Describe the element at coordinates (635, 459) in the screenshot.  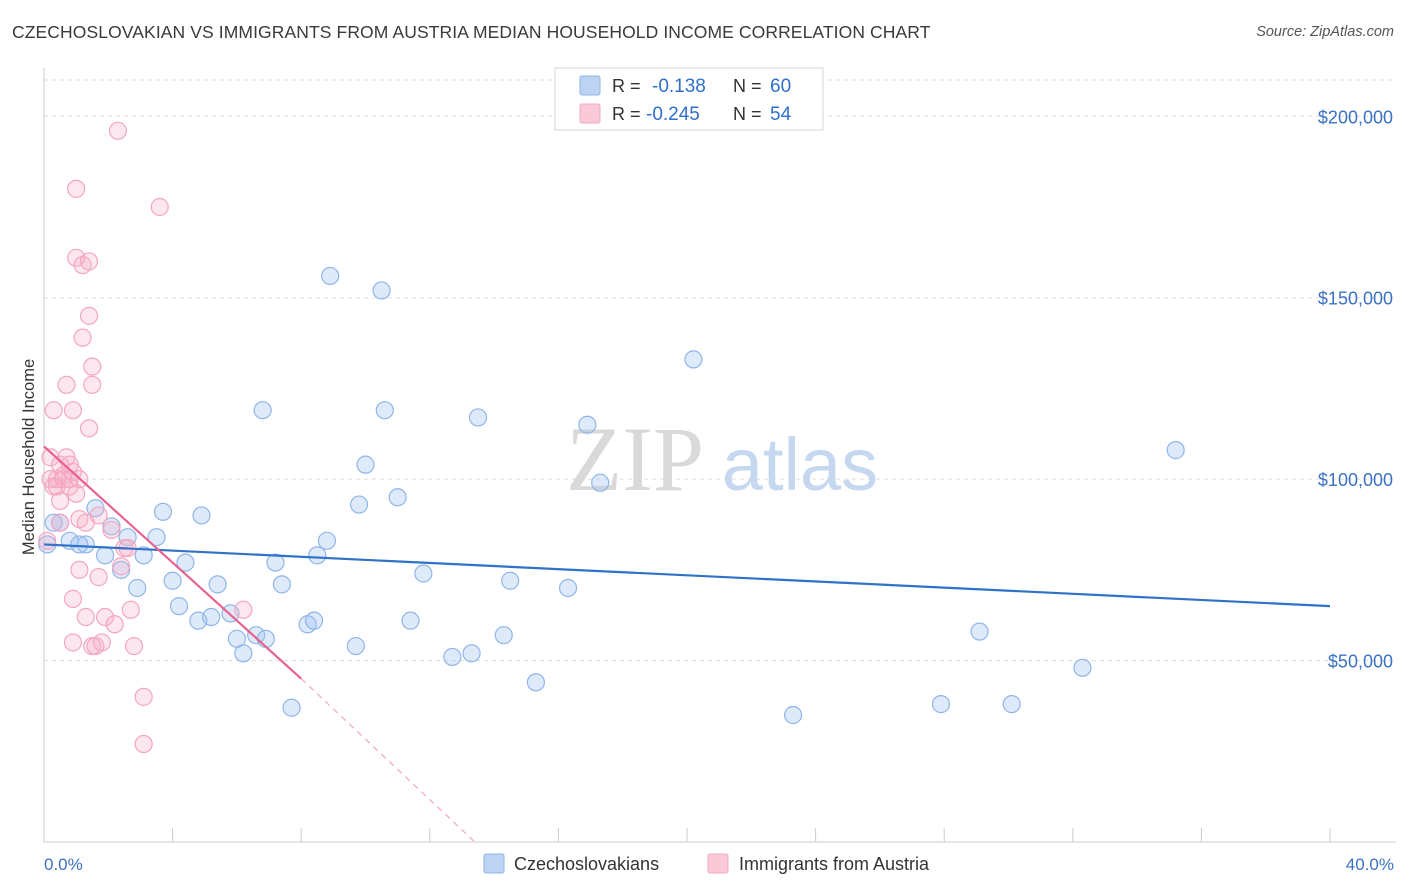
I see `watermark-zip: ZIP` at that location.